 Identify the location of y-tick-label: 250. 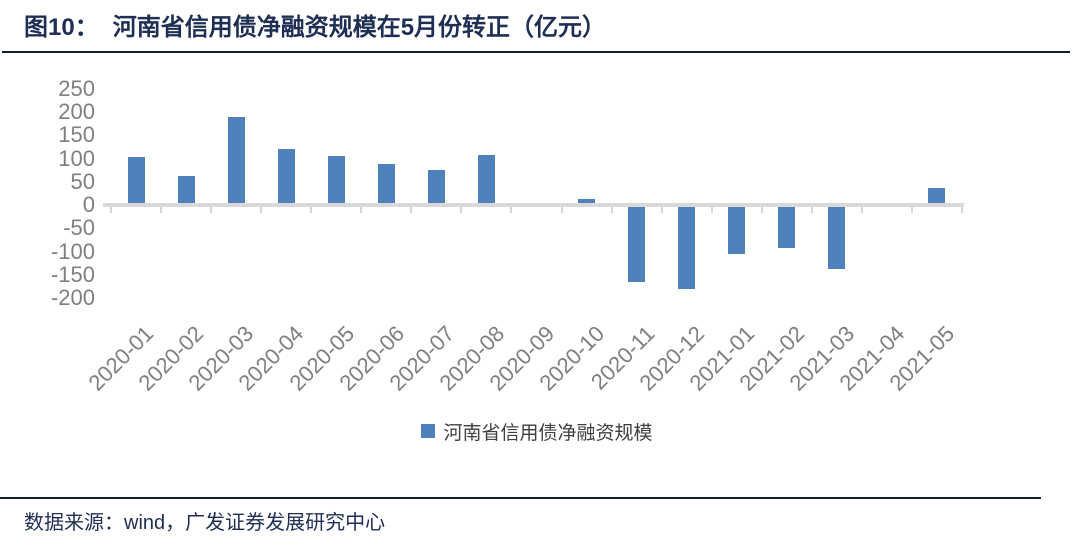
(76, 88).